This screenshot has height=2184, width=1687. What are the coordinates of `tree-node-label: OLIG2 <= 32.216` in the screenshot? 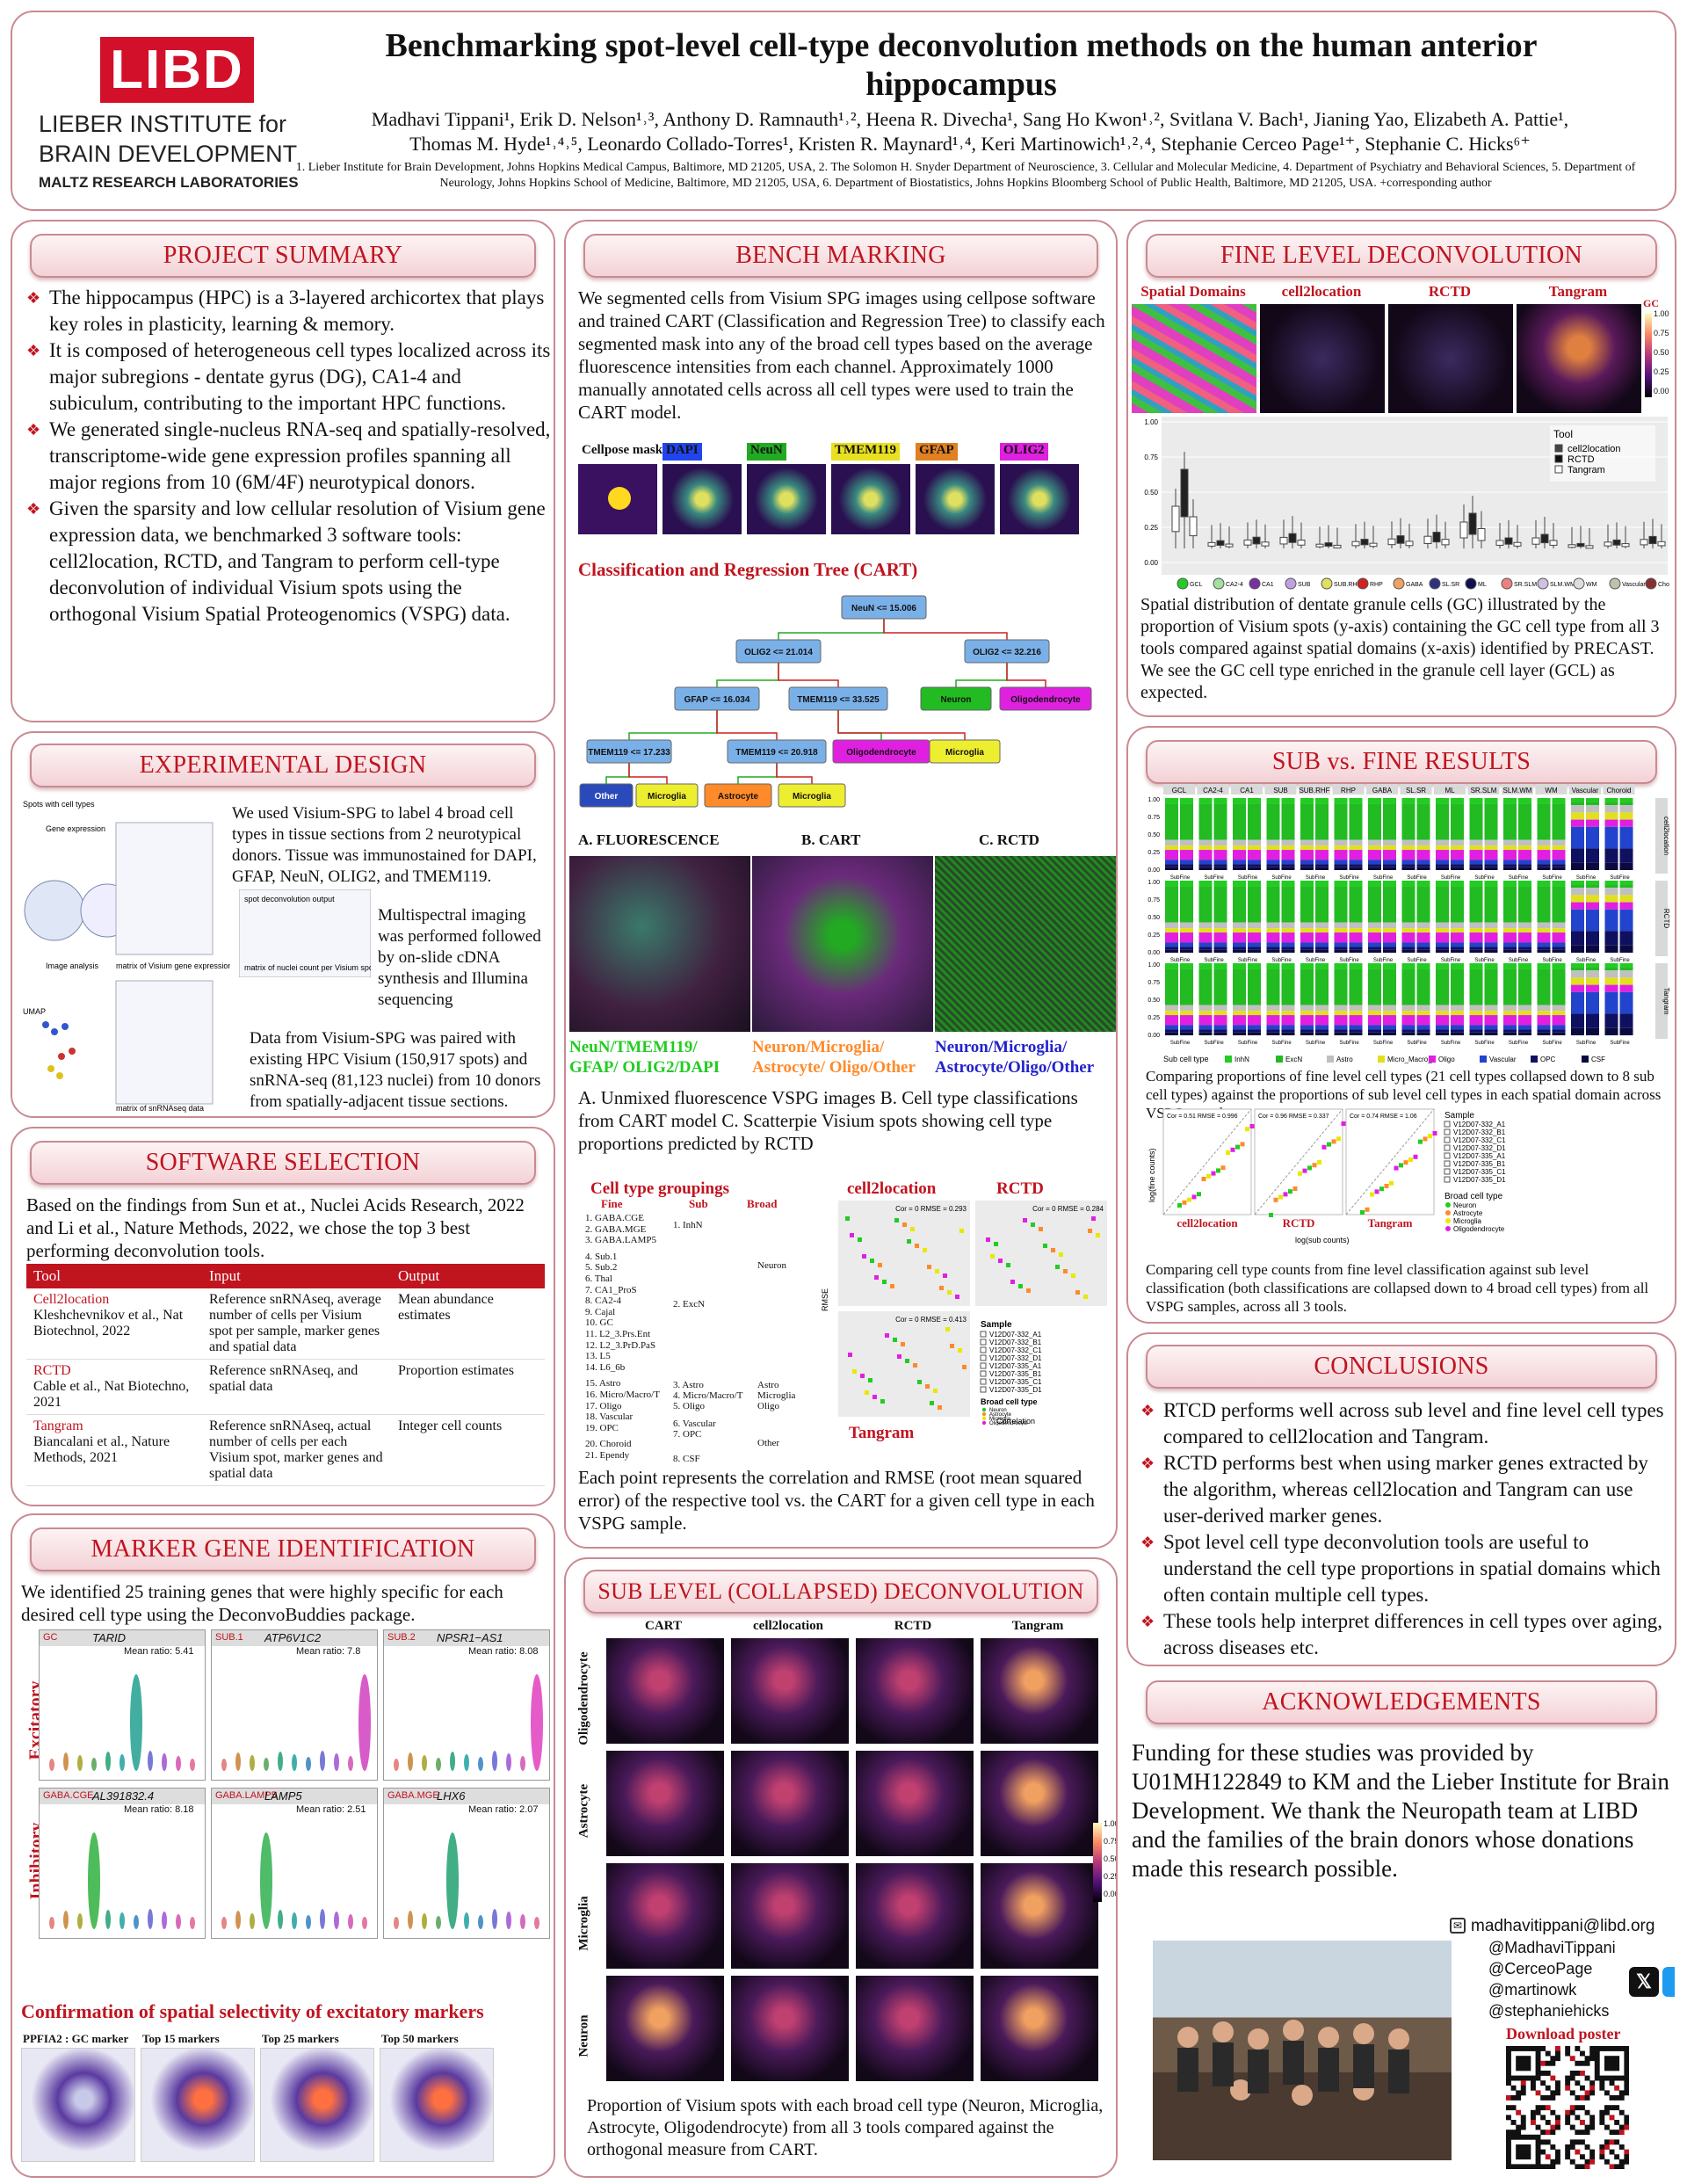 It's located at (1007, 653).